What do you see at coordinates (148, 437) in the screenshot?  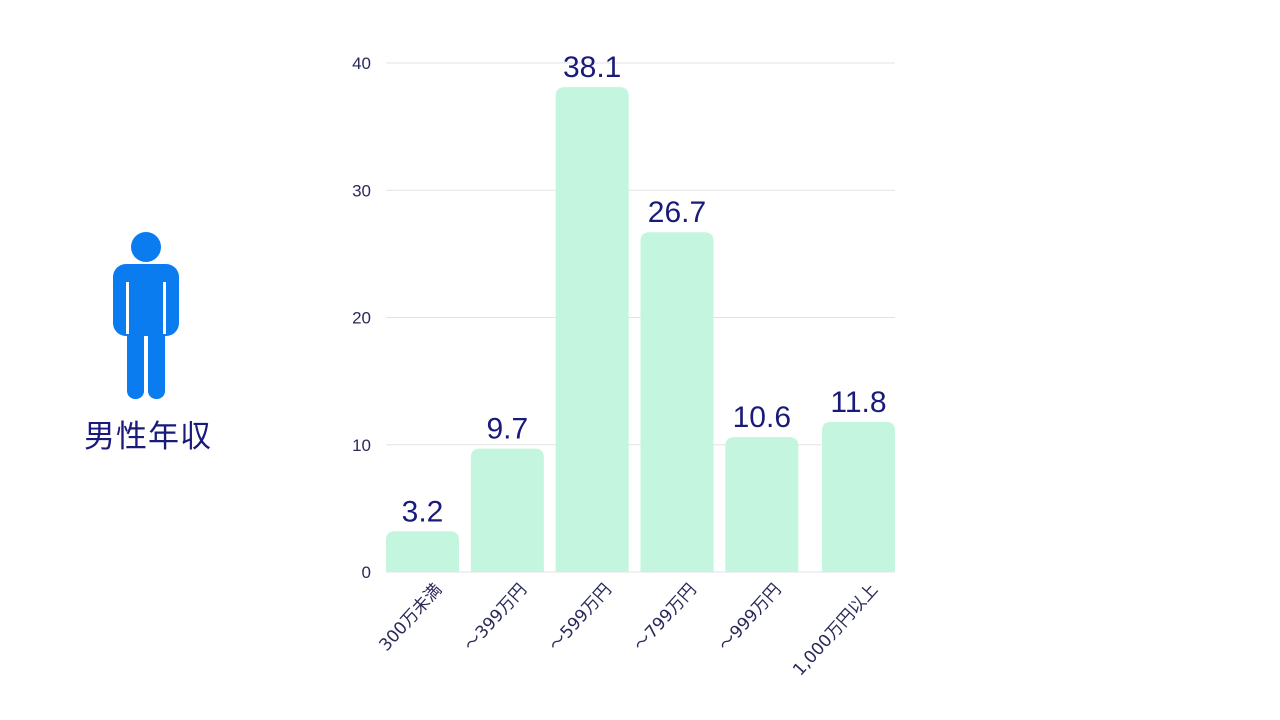 I see `figure-label: 男性年収` at bounding box center [148, 437].